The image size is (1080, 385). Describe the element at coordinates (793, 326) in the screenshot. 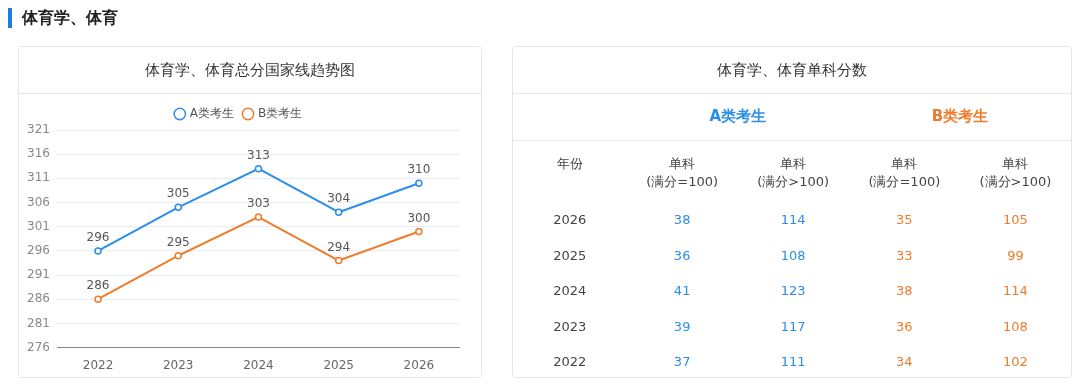

I see `data-label: 117` at that location.